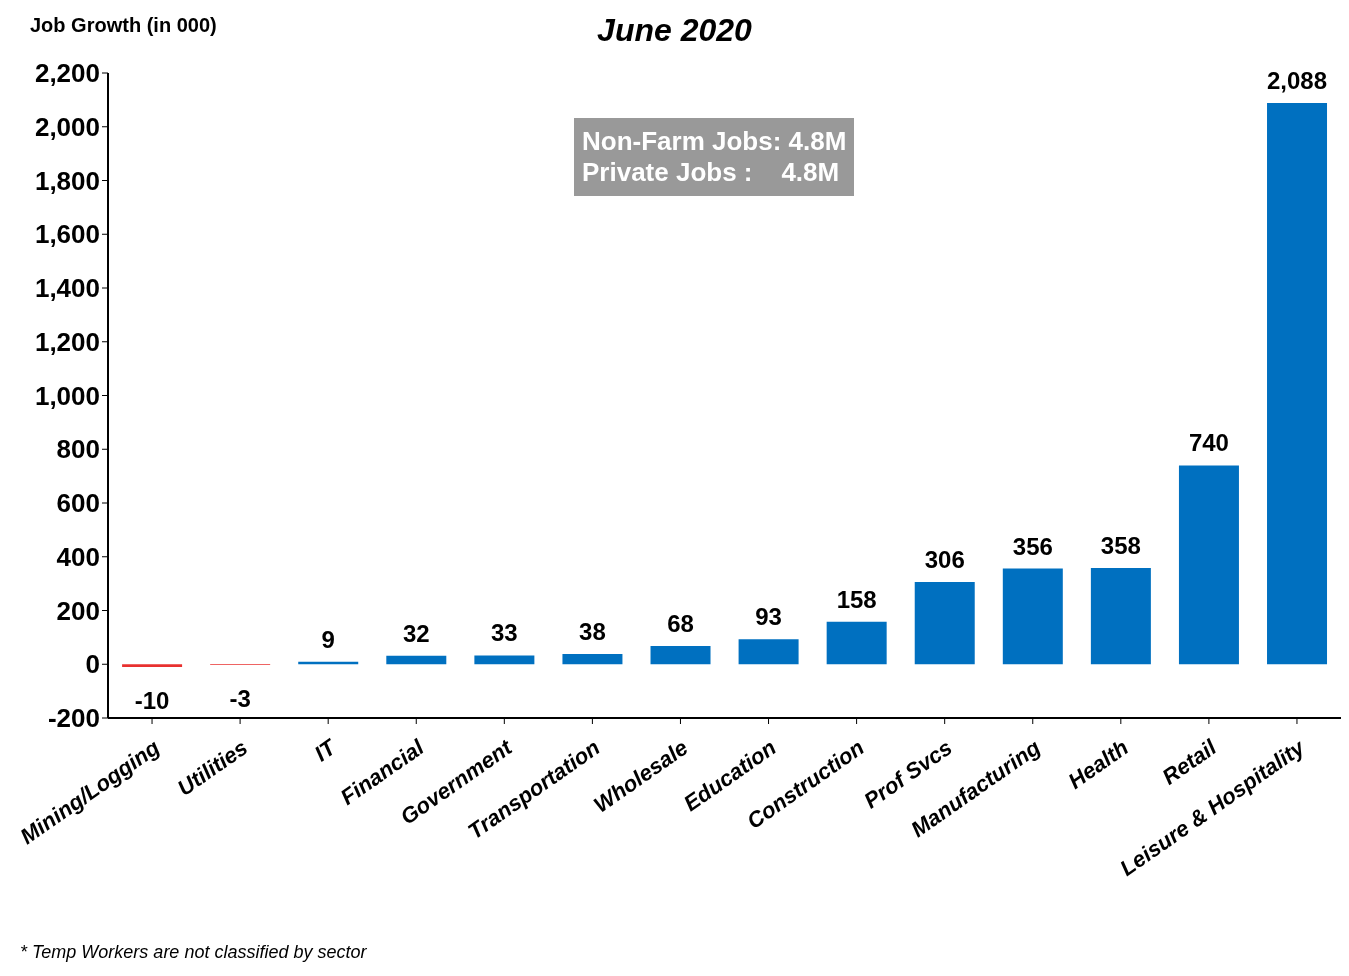 This screenshot has width=1349, height=976. Describe the element at coordinates (504, 633) in the screenshot. I see `data-label: 33` at that location.